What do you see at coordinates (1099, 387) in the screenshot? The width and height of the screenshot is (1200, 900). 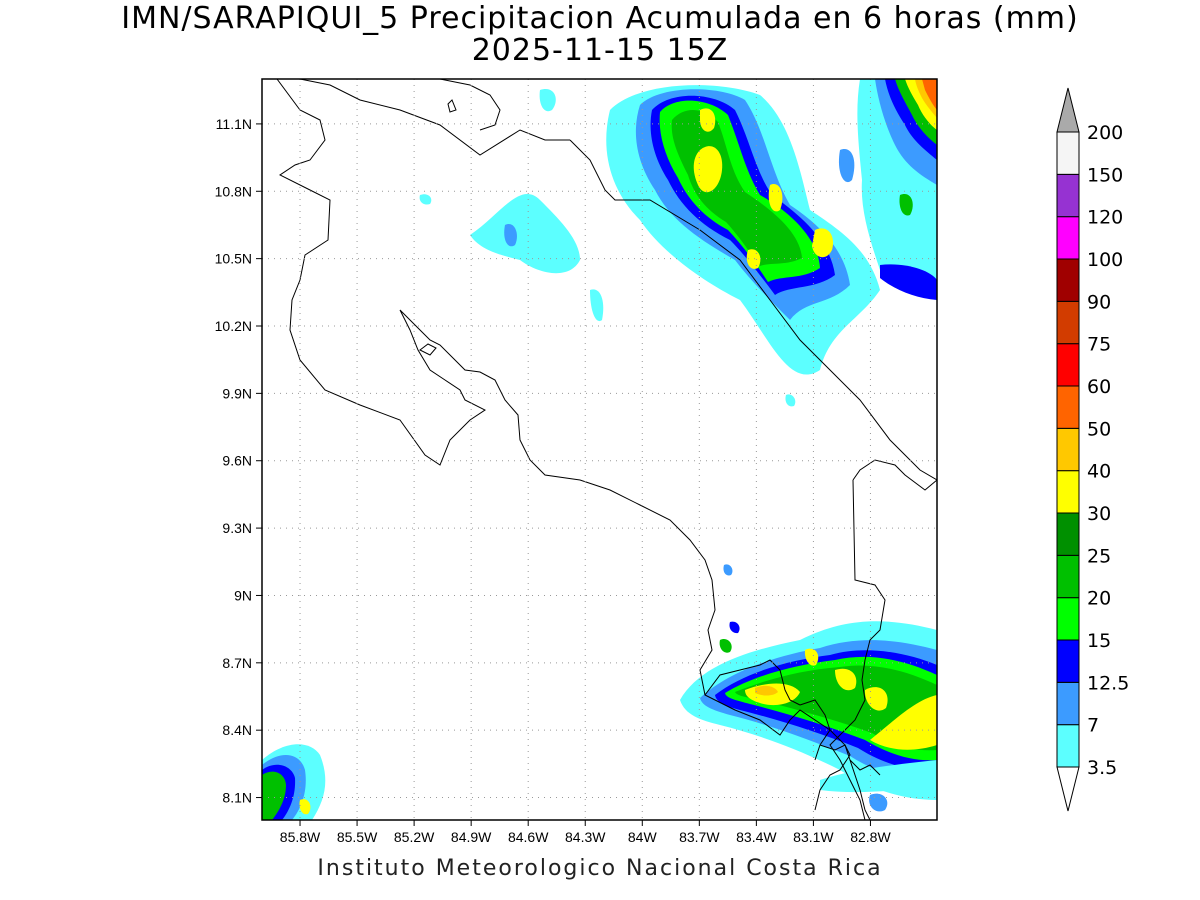 I see `colorbar-label: 60` at bounding box center [1099, 387].